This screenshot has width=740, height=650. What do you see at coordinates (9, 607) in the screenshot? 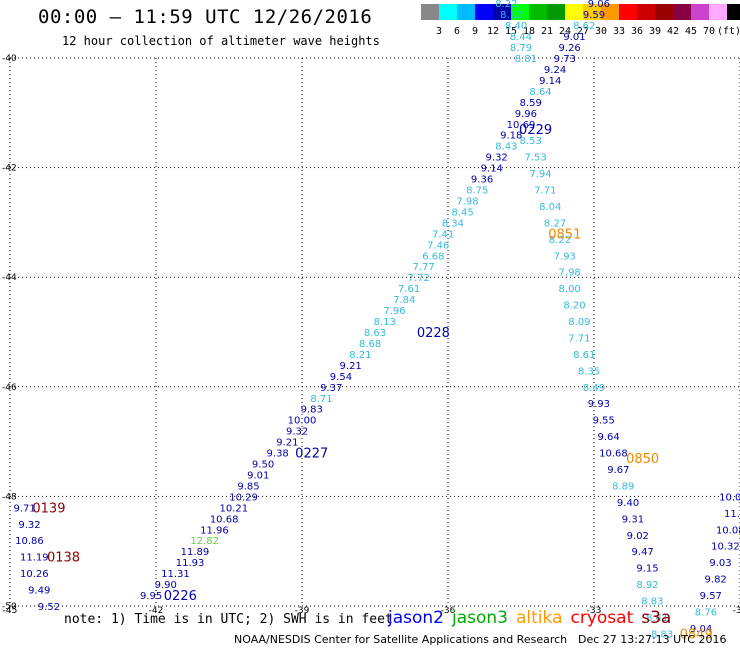
I see `y-tick-label: -50` at bounding box center [9, 607].